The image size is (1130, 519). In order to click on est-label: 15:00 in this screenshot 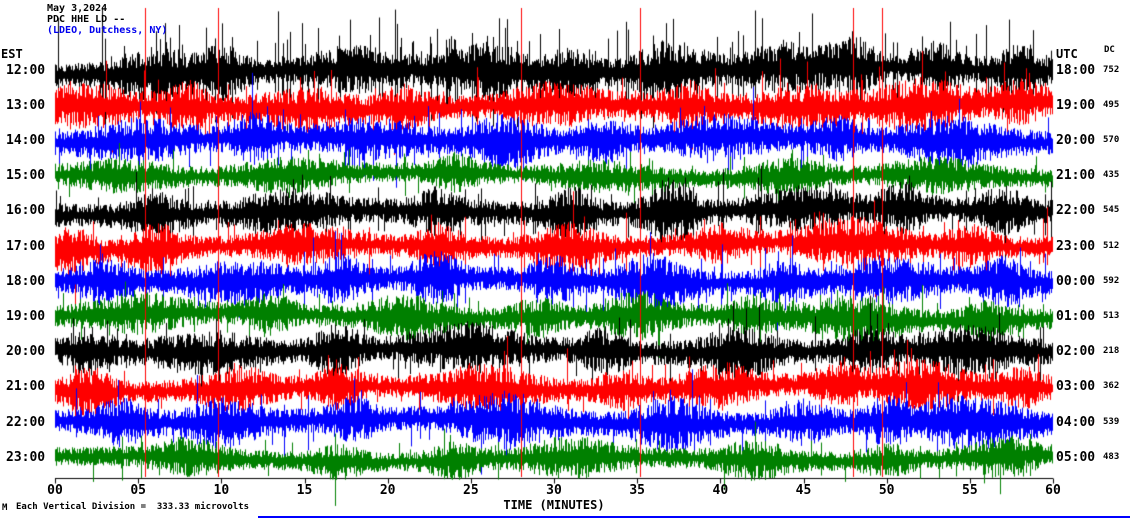, I will do `click(26, 176)`.